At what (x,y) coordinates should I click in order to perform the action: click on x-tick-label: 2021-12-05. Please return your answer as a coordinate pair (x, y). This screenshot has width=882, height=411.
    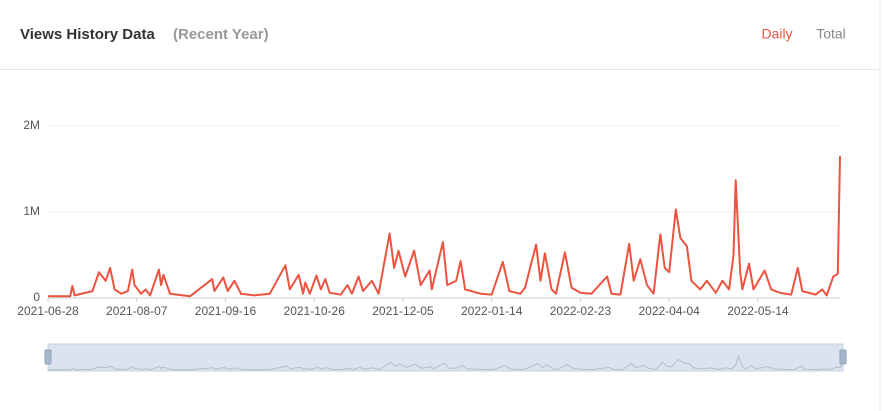
    Looking at the image, I should click on (403, 311).